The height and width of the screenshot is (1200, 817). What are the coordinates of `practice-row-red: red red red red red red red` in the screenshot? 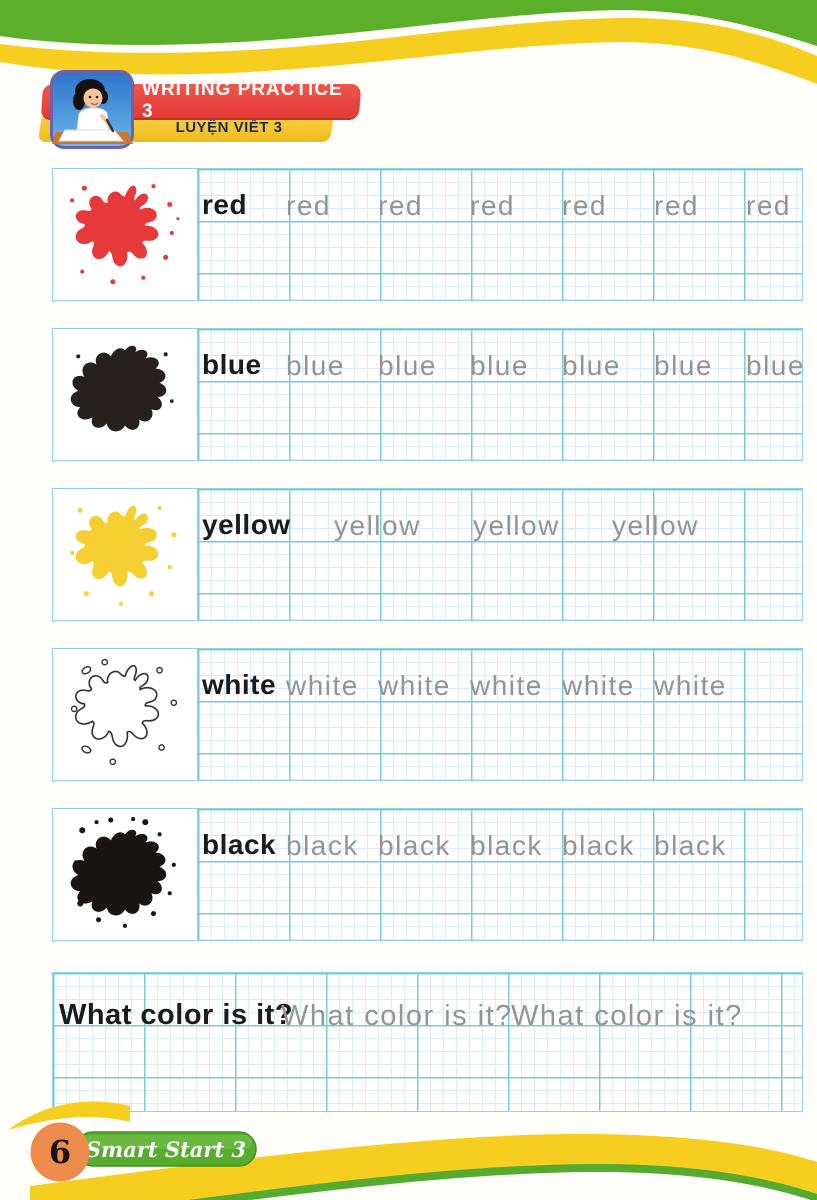 It's located at (427, 234).